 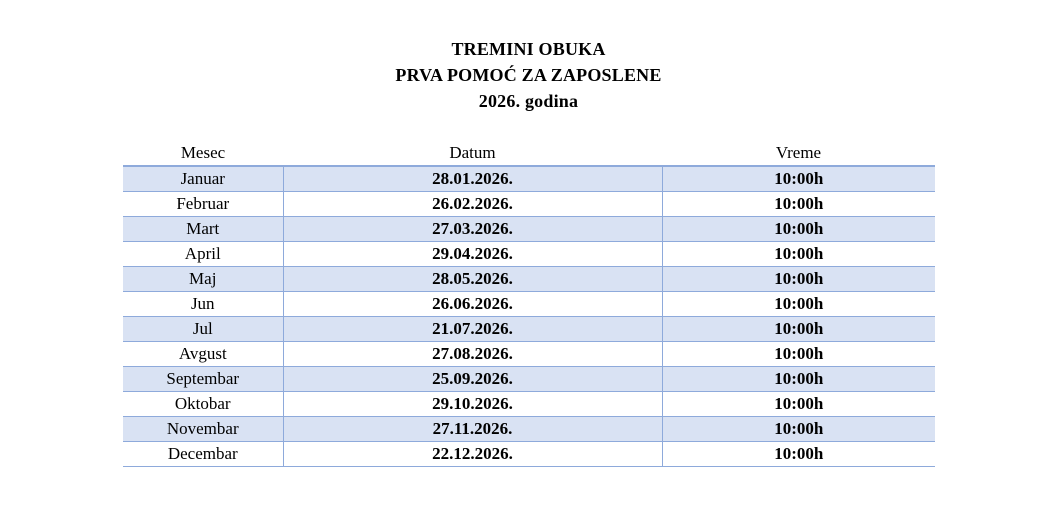 I want to click on table-row-jul: Jul 21.07.2026. 10:00h, so click(x=529, y=329).